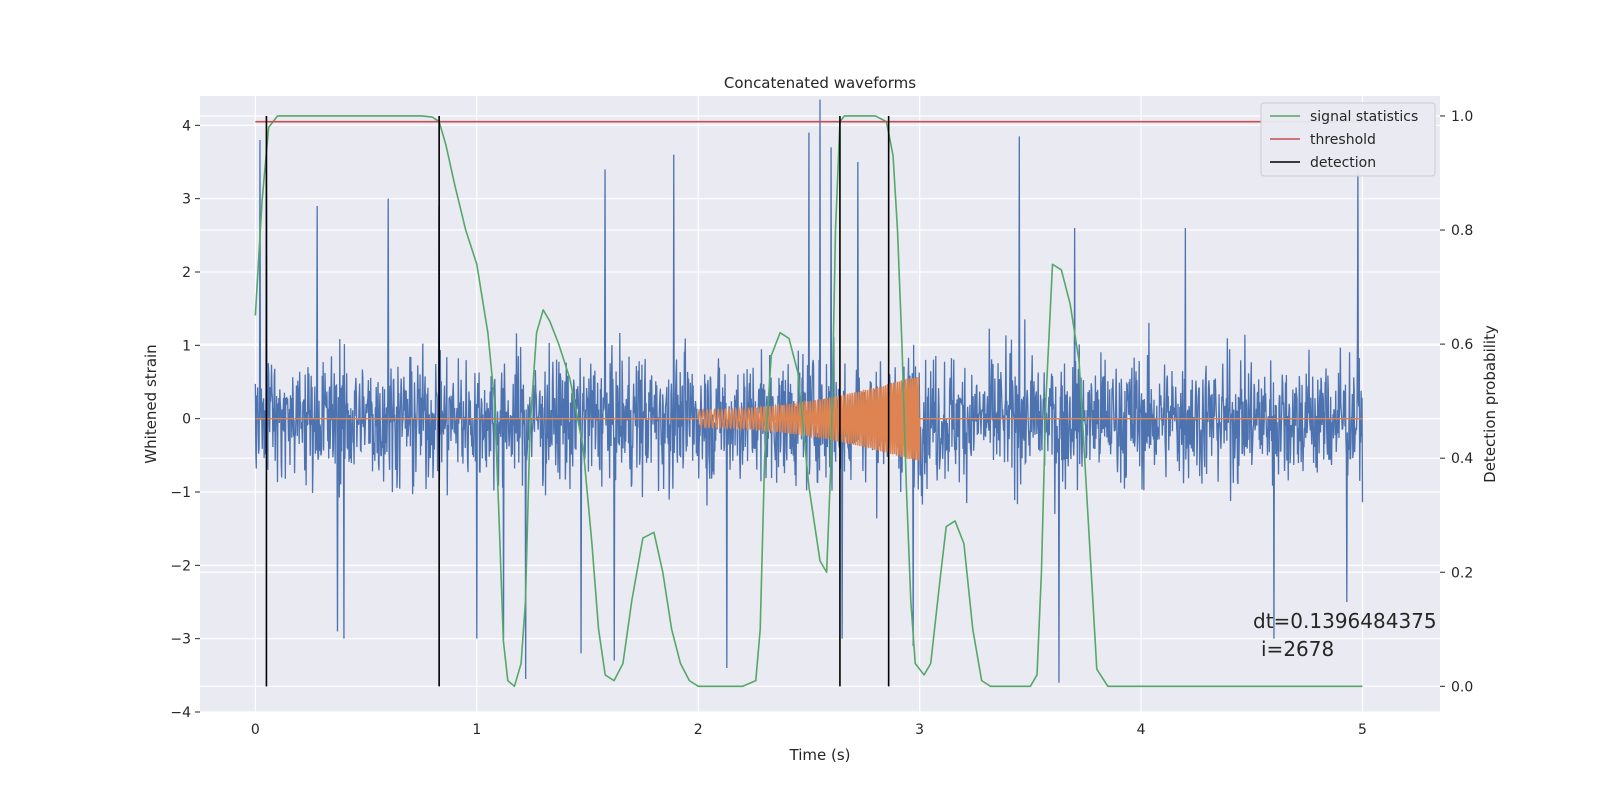 This screenshot has height=800, width=1600. What do you see at coordinates (151, 403) in the screenshot?
I see `y-axis-title: Whitened strain` at bounding box center [151, 403].